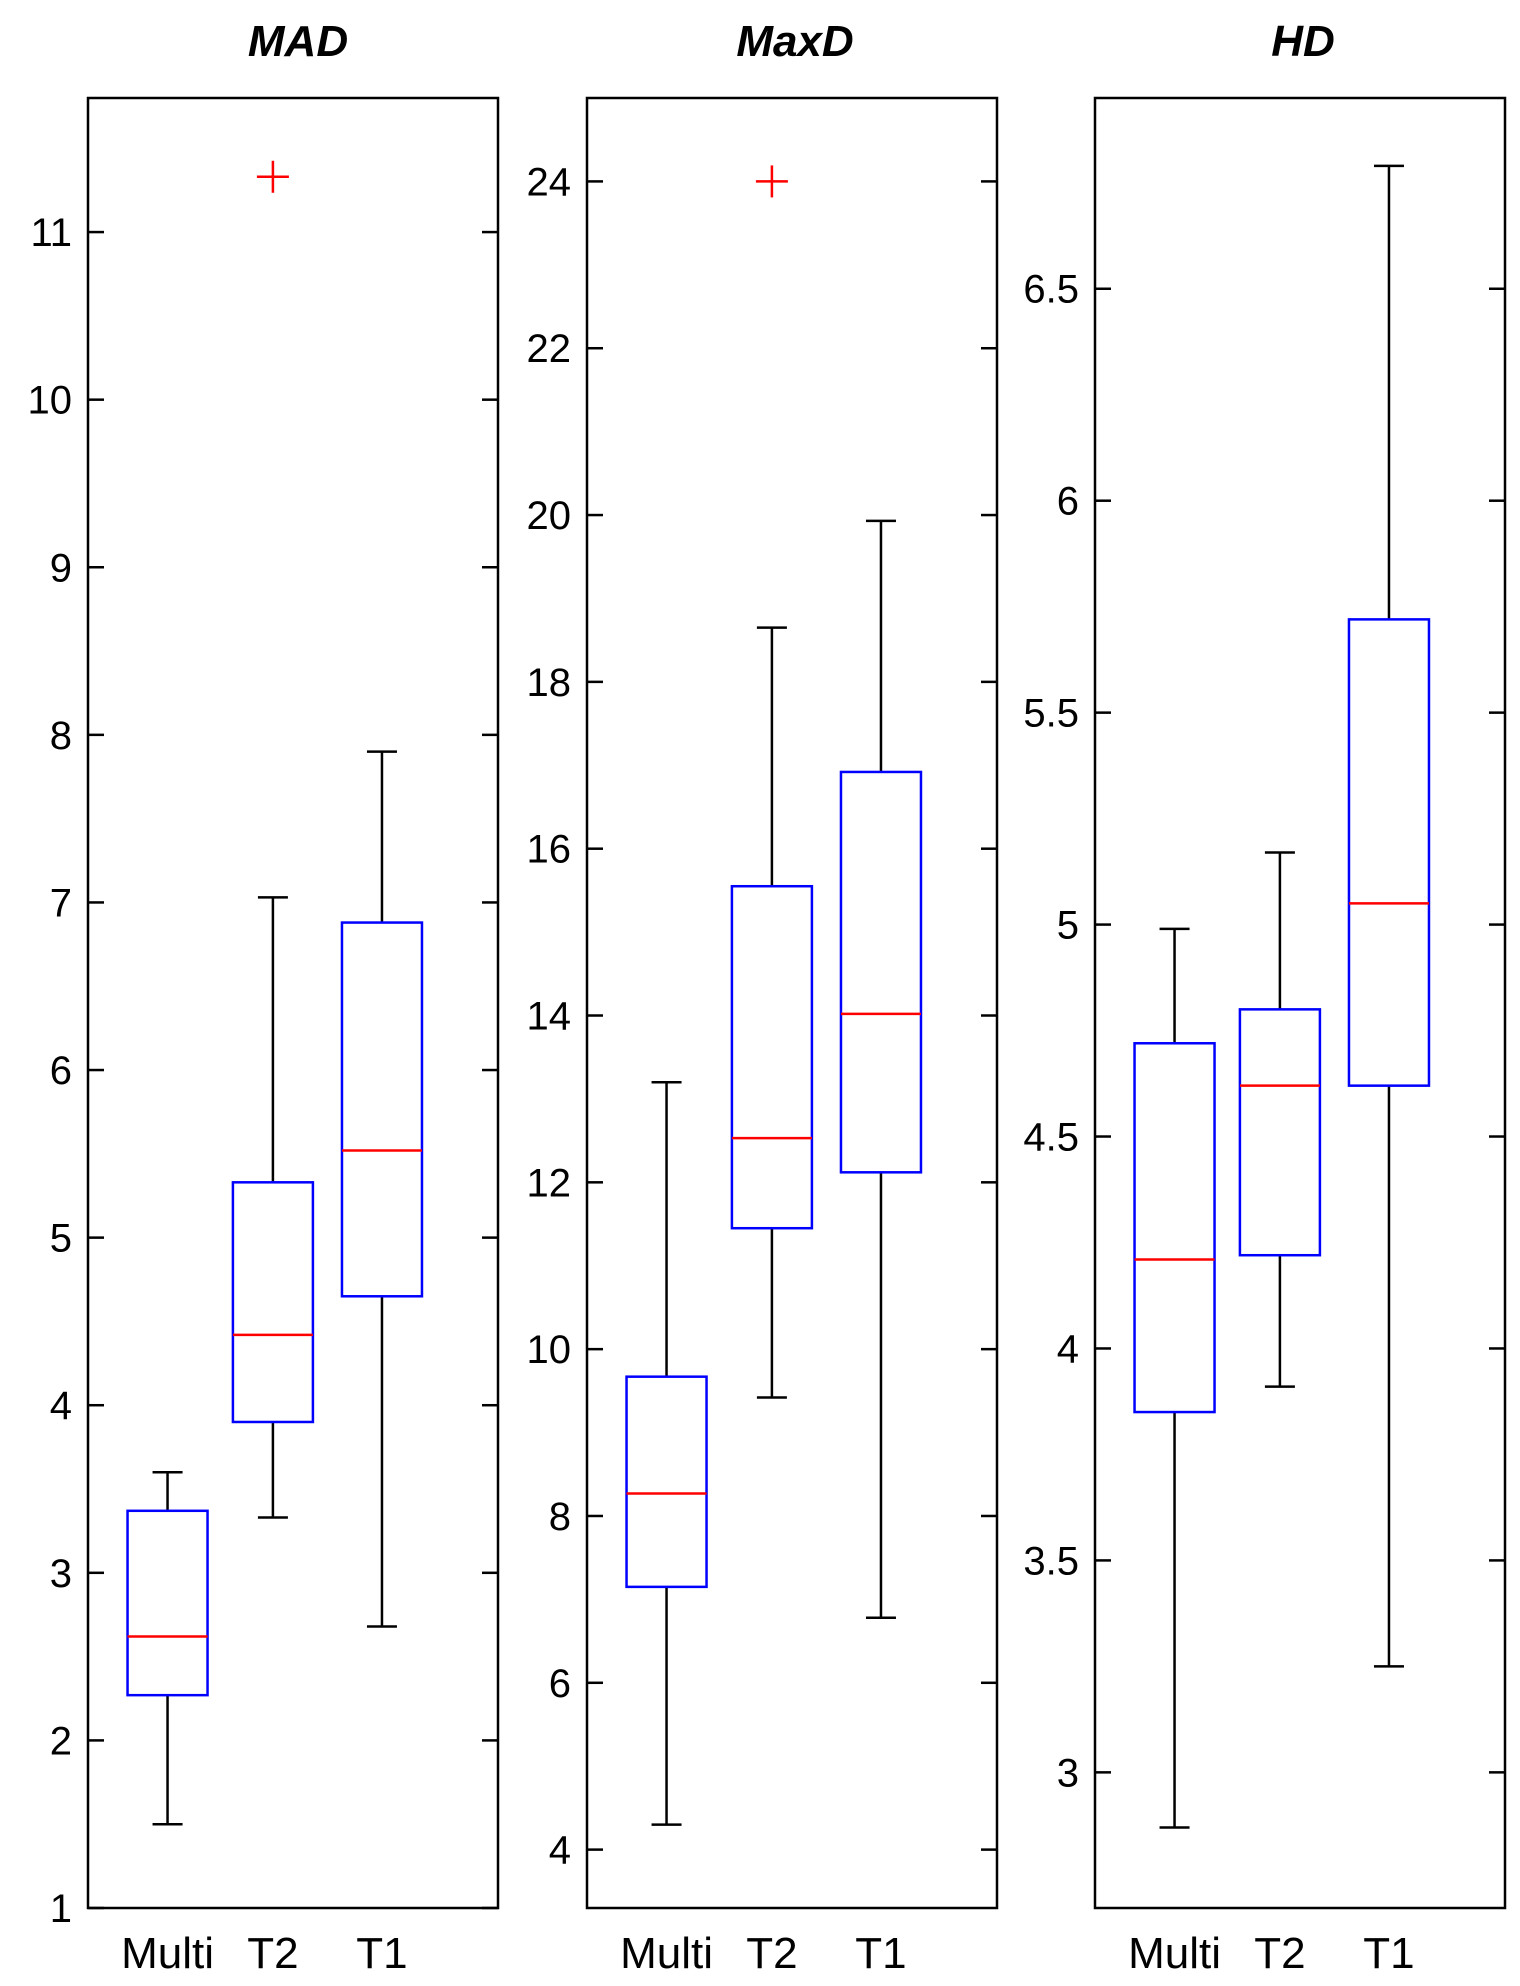 The image size is (1520, 1986). Describe the element at coordinates (549, 1017) in the screenshot. I see `y-tick-label: 14` at that location.